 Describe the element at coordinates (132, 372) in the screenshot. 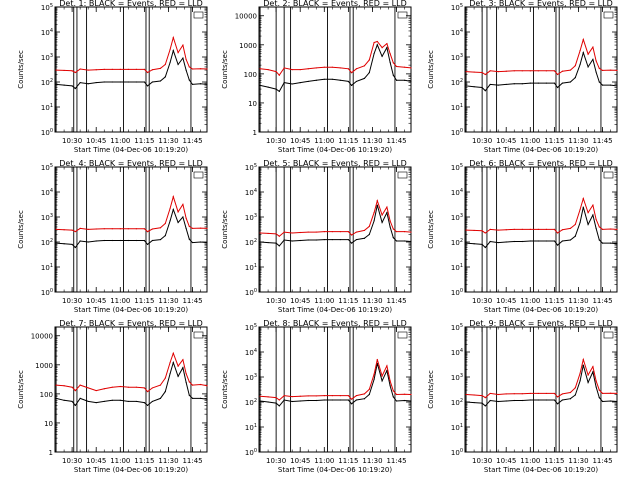

I see `series-line-lld` at that location.